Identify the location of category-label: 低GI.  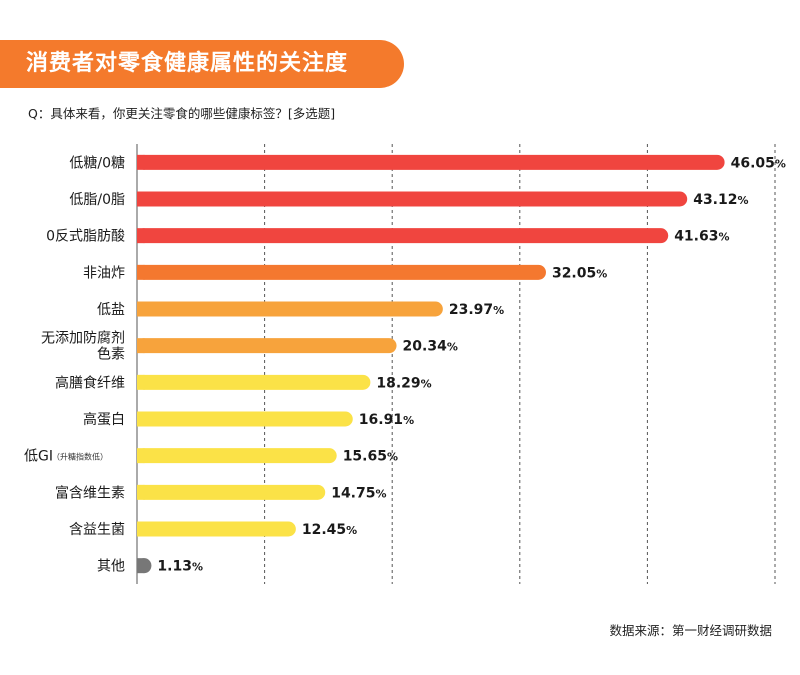
(38, 457).